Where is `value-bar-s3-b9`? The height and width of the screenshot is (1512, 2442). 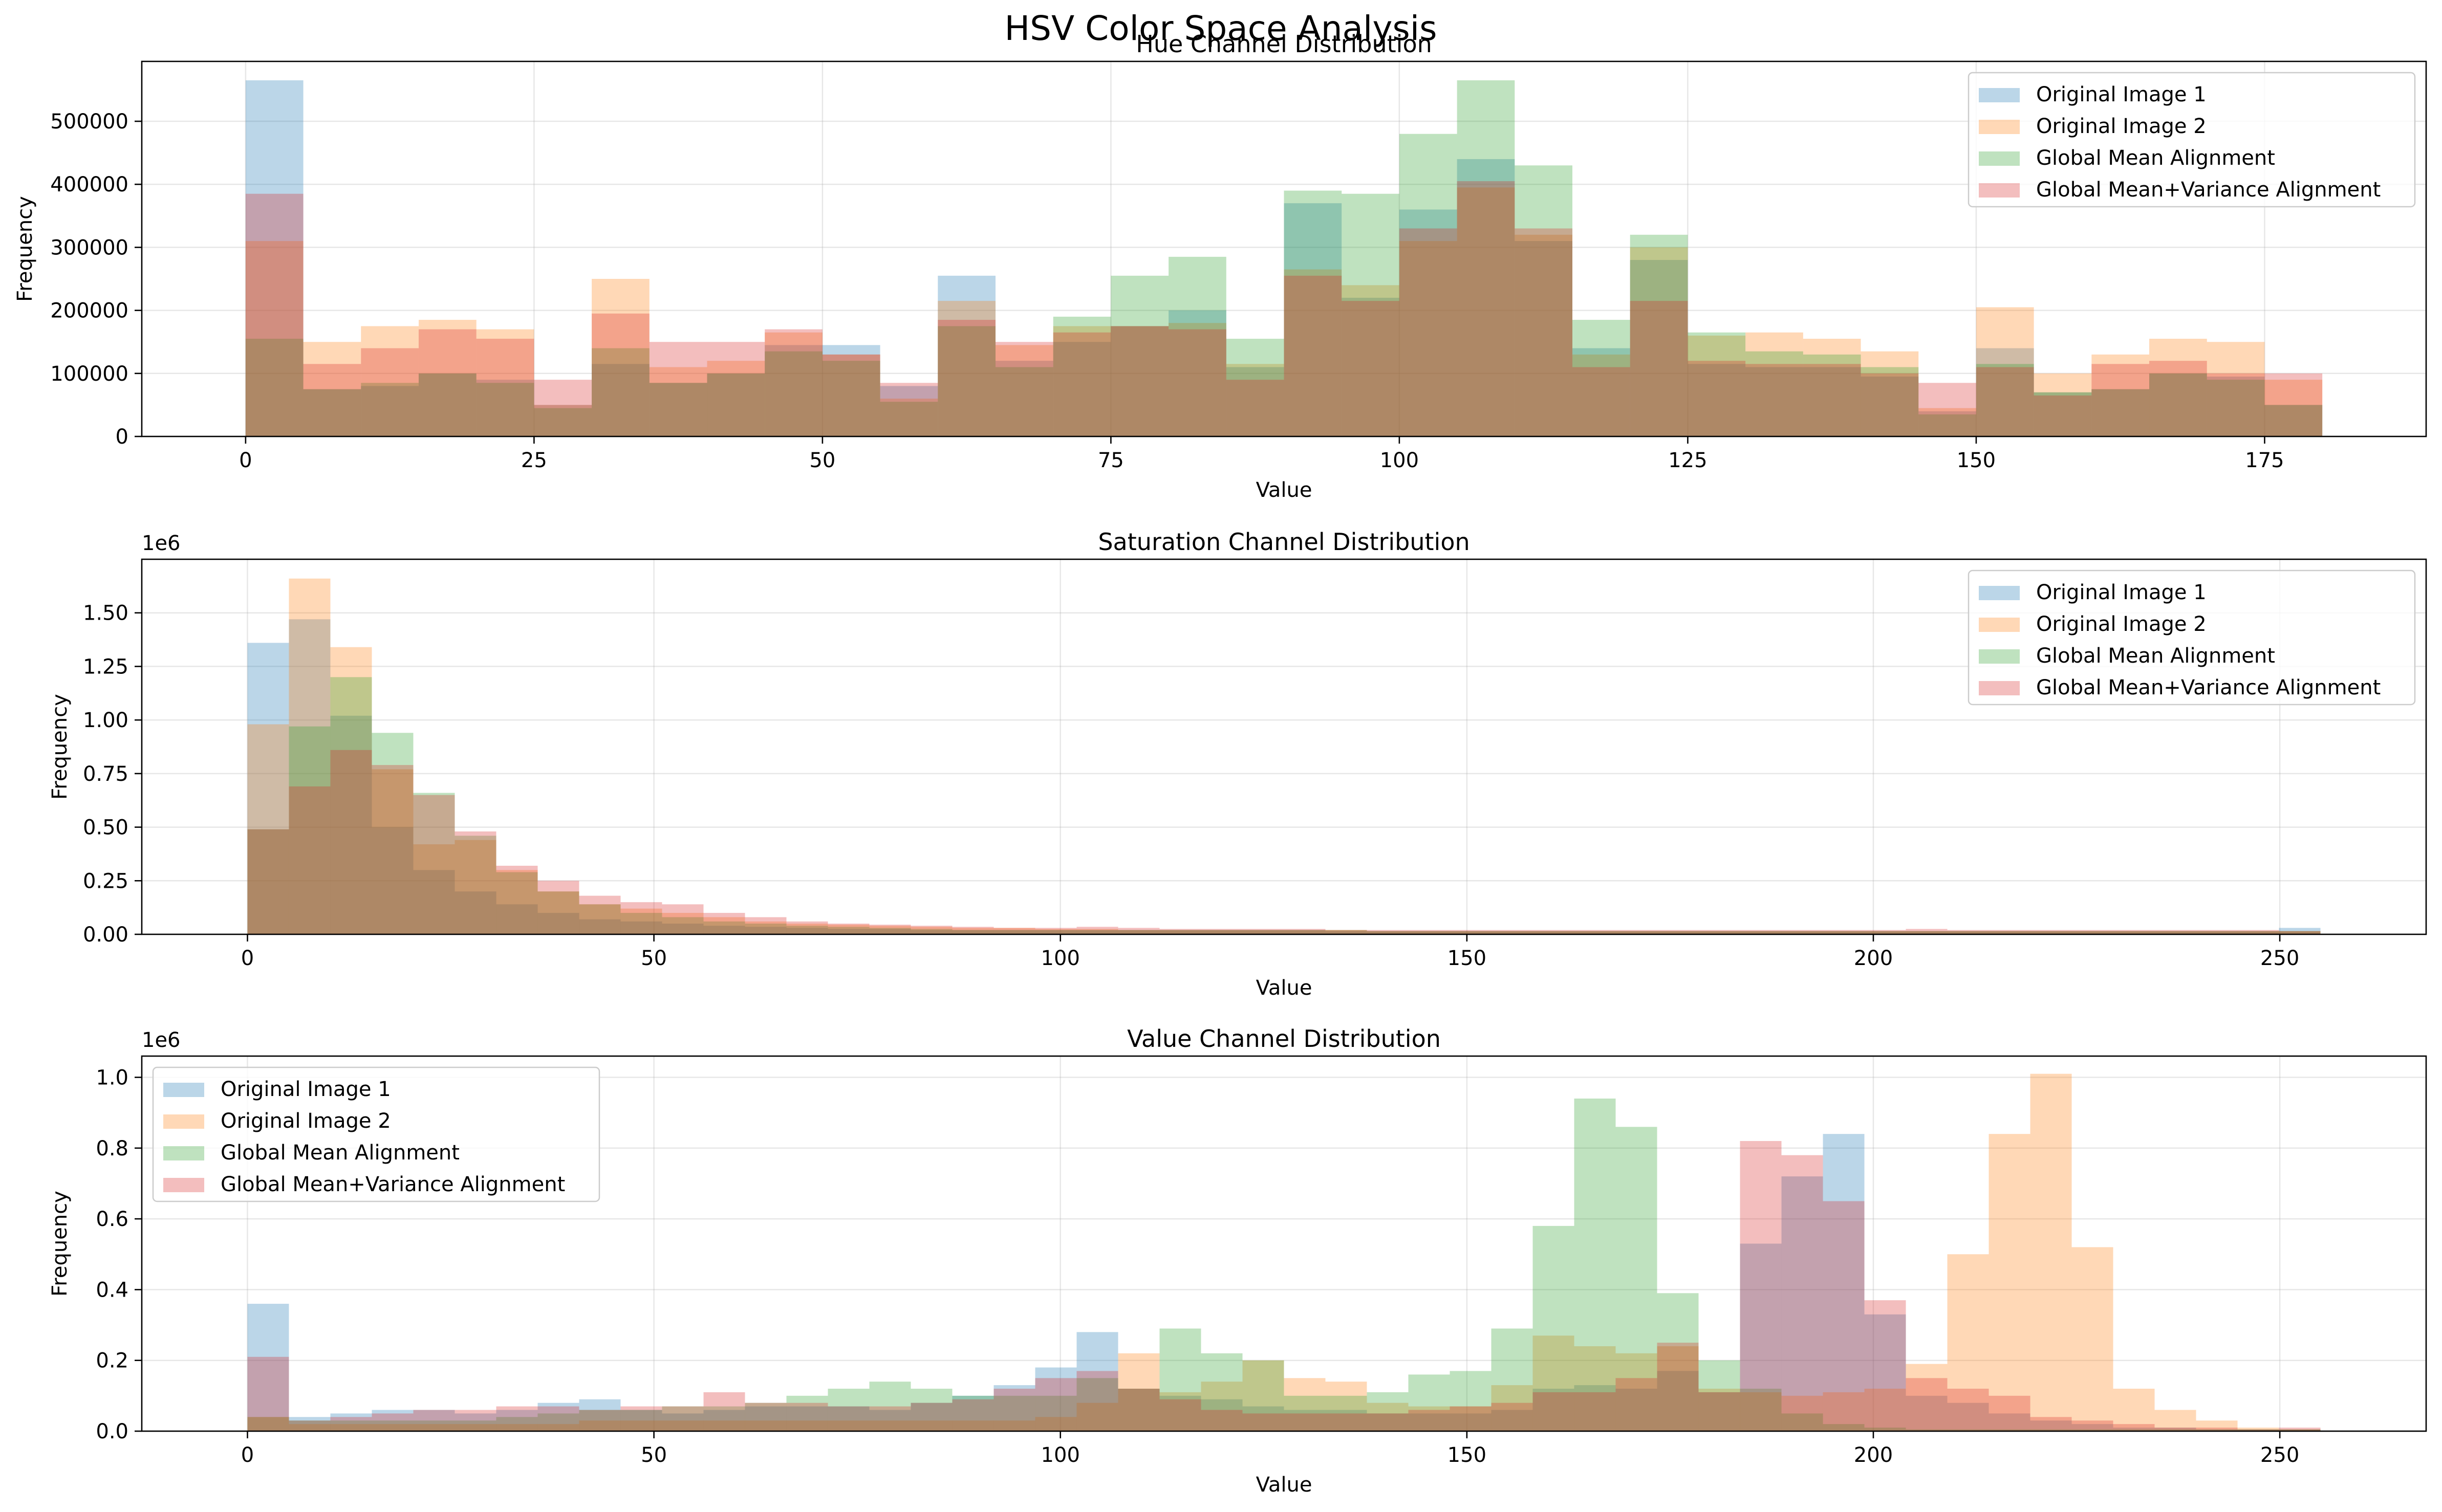 value-bar-s3-b9 is located at coordinates (641, 1418).